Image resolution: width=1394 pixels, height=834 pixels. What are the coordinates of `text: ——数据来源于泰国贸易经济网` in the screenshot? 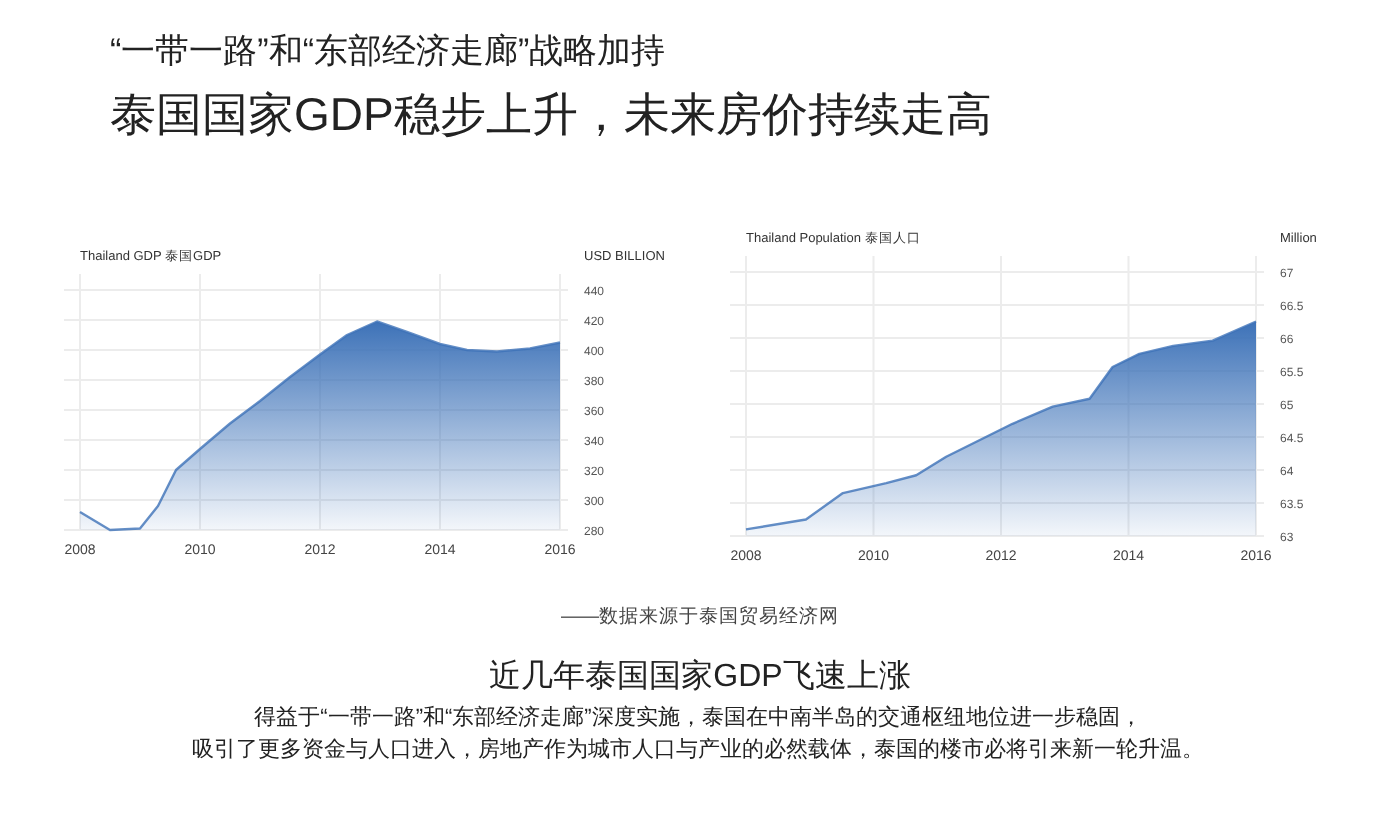 It's located at (700, 617).